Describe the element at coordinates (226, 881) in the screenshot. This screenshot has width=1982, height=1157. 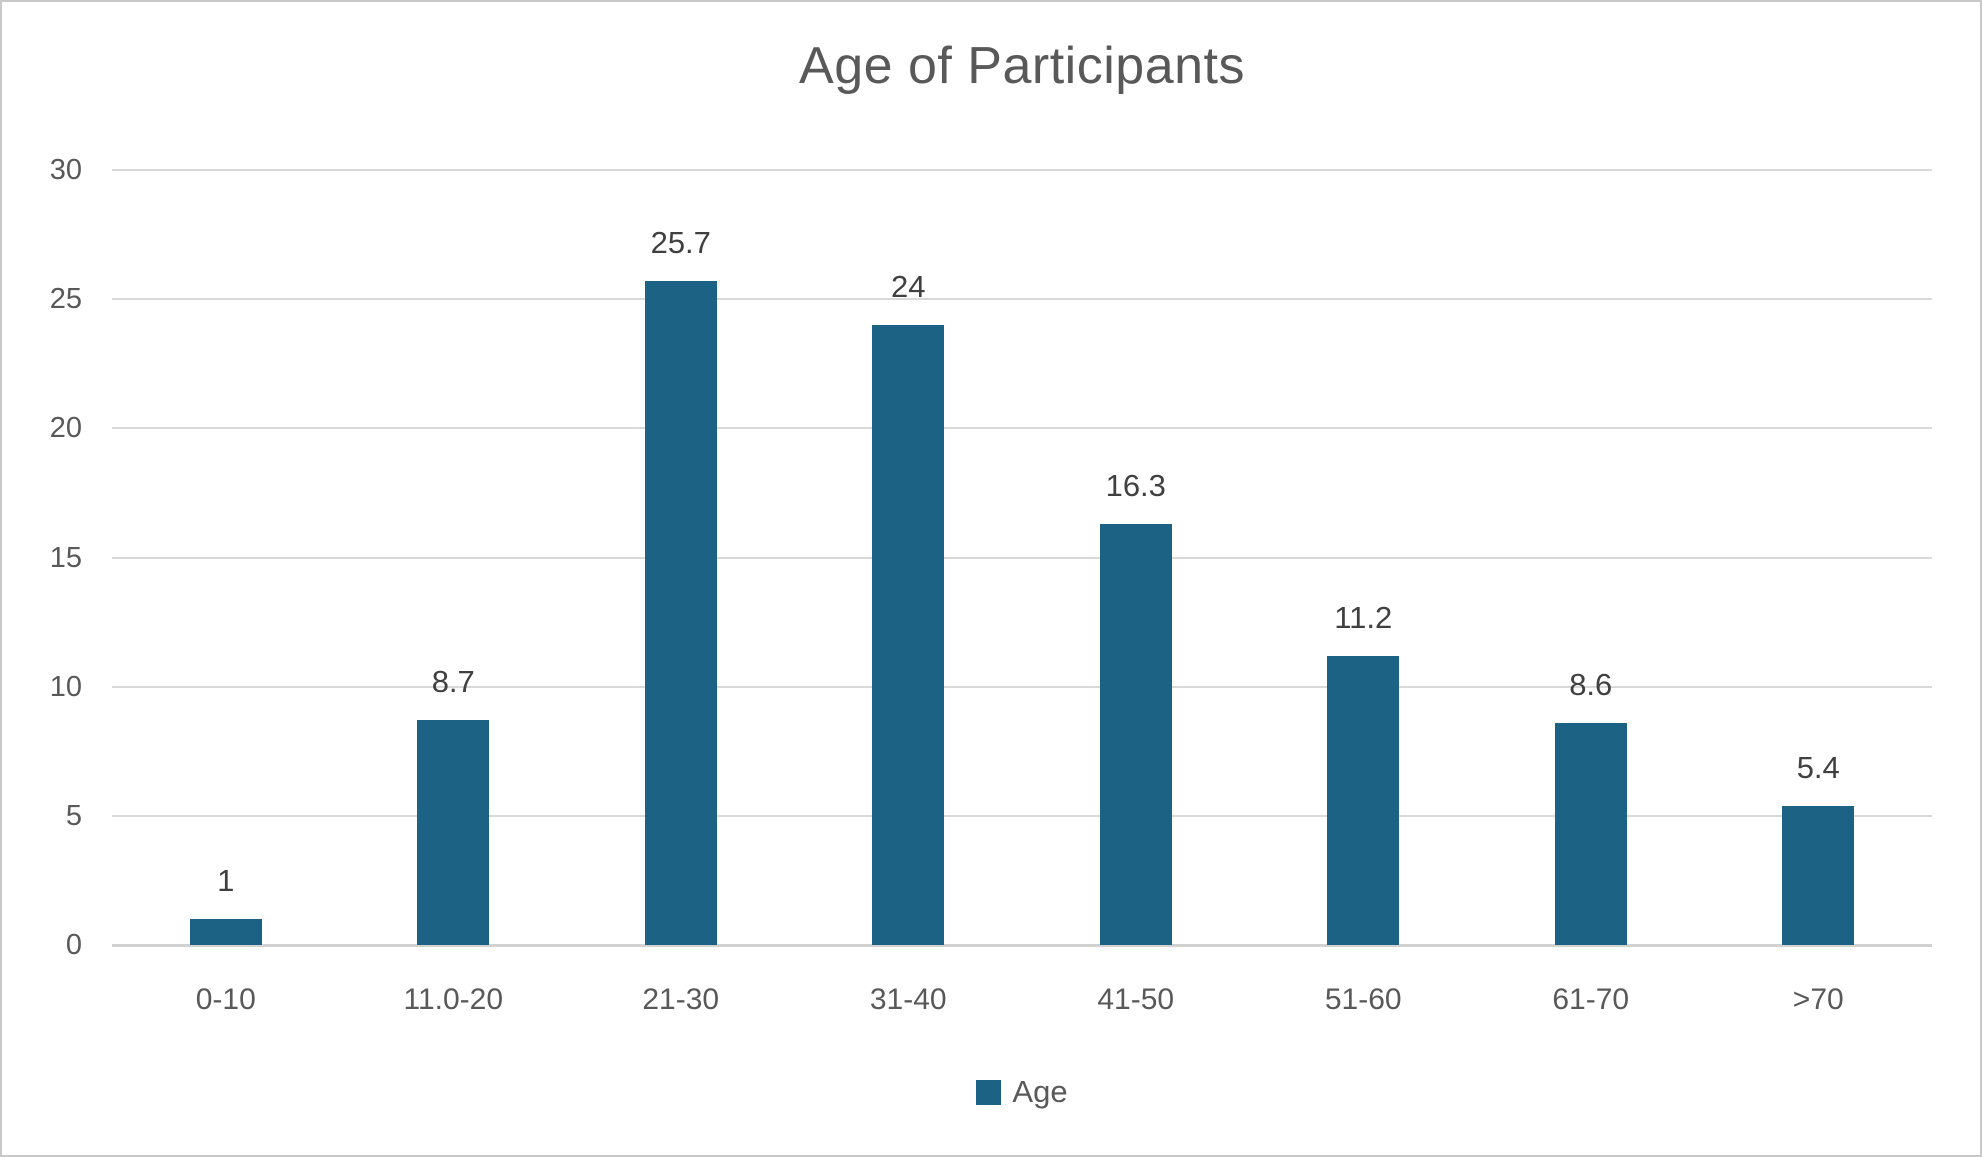
I see `bar-value-label: 1` at that location.